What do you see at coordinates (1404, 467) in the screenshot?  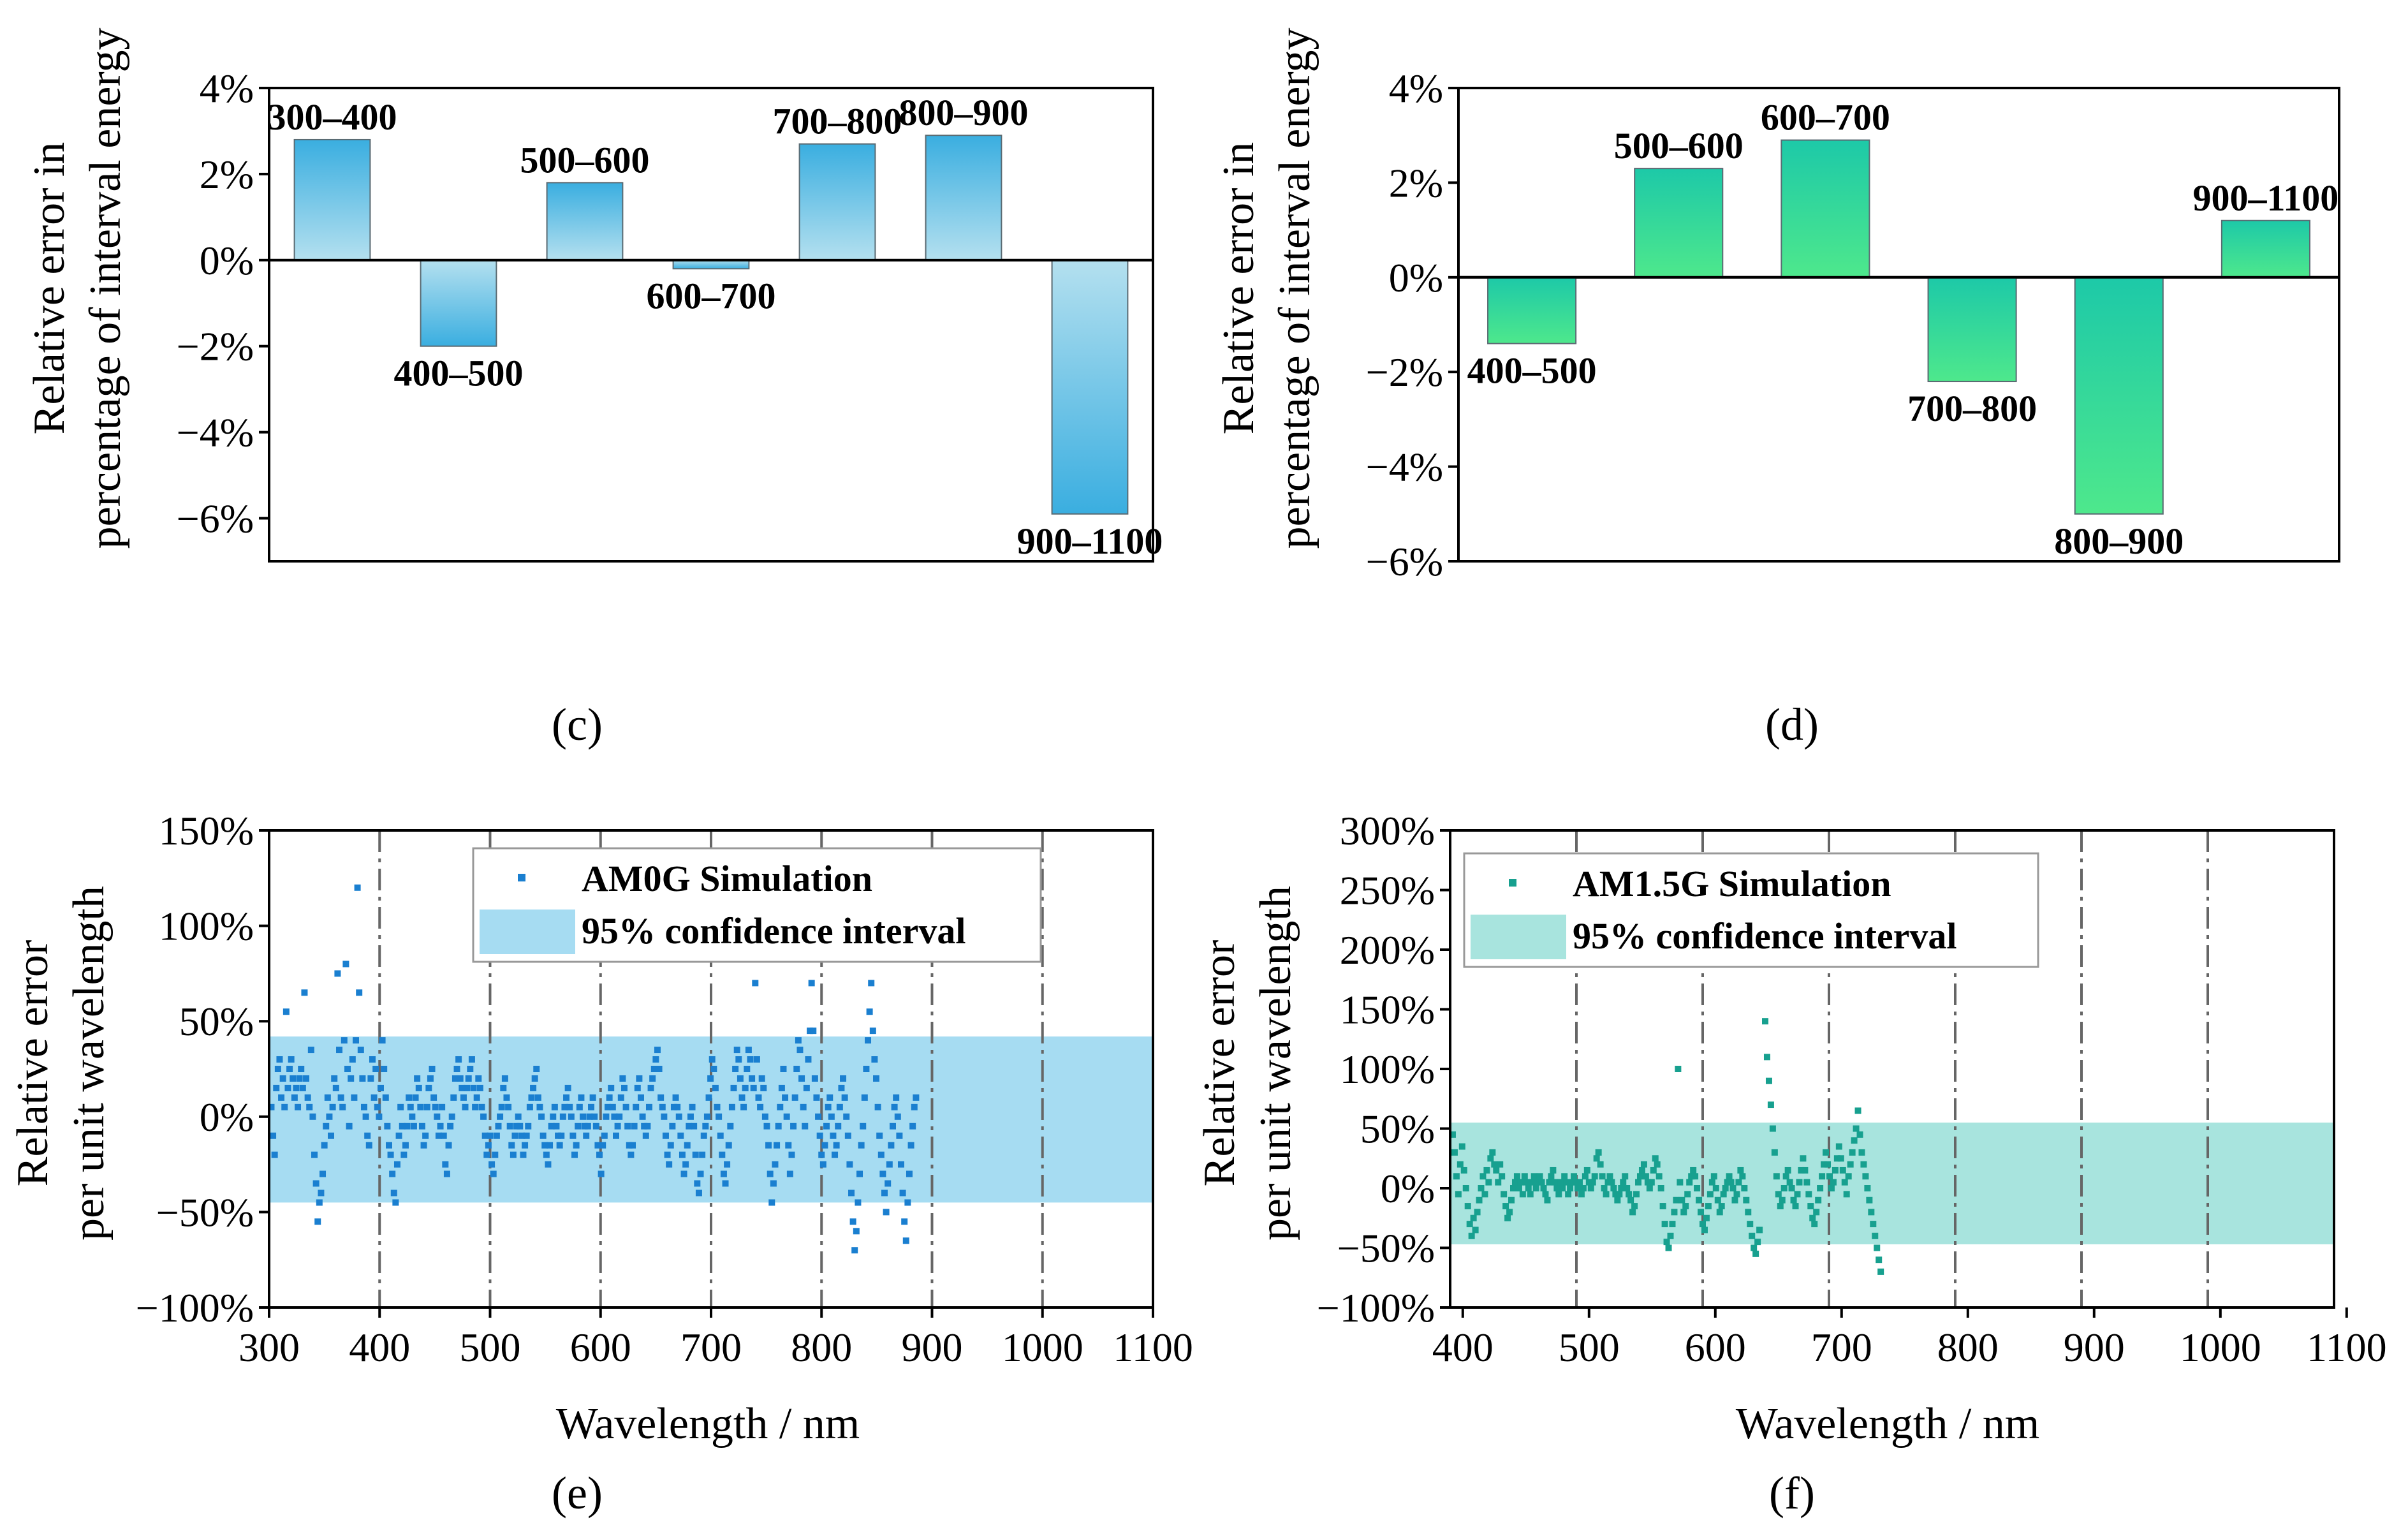 I see `panel-d-ytick-label: −4%` at bounding box center [1404, 467].